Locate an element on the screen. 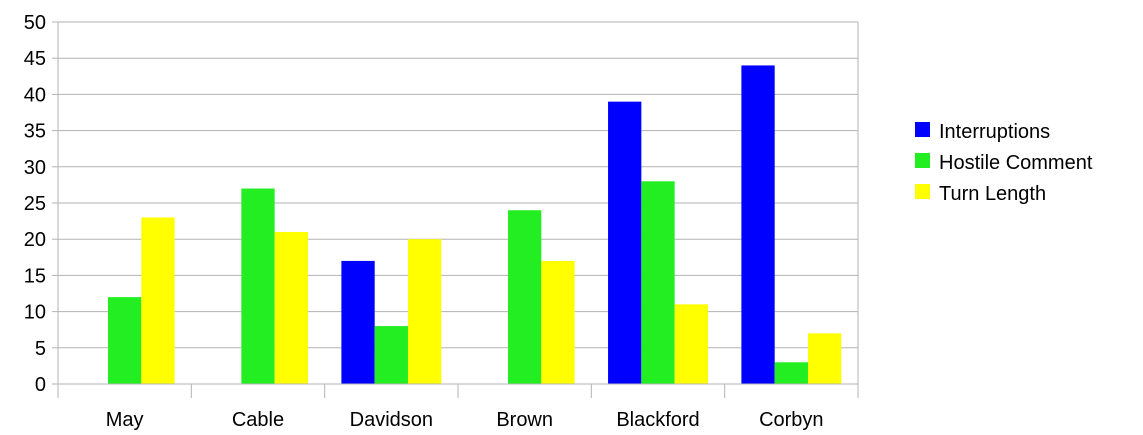 The image size is (1143, 435). y-tick-label: 25 is located at coordinates (35, 204).